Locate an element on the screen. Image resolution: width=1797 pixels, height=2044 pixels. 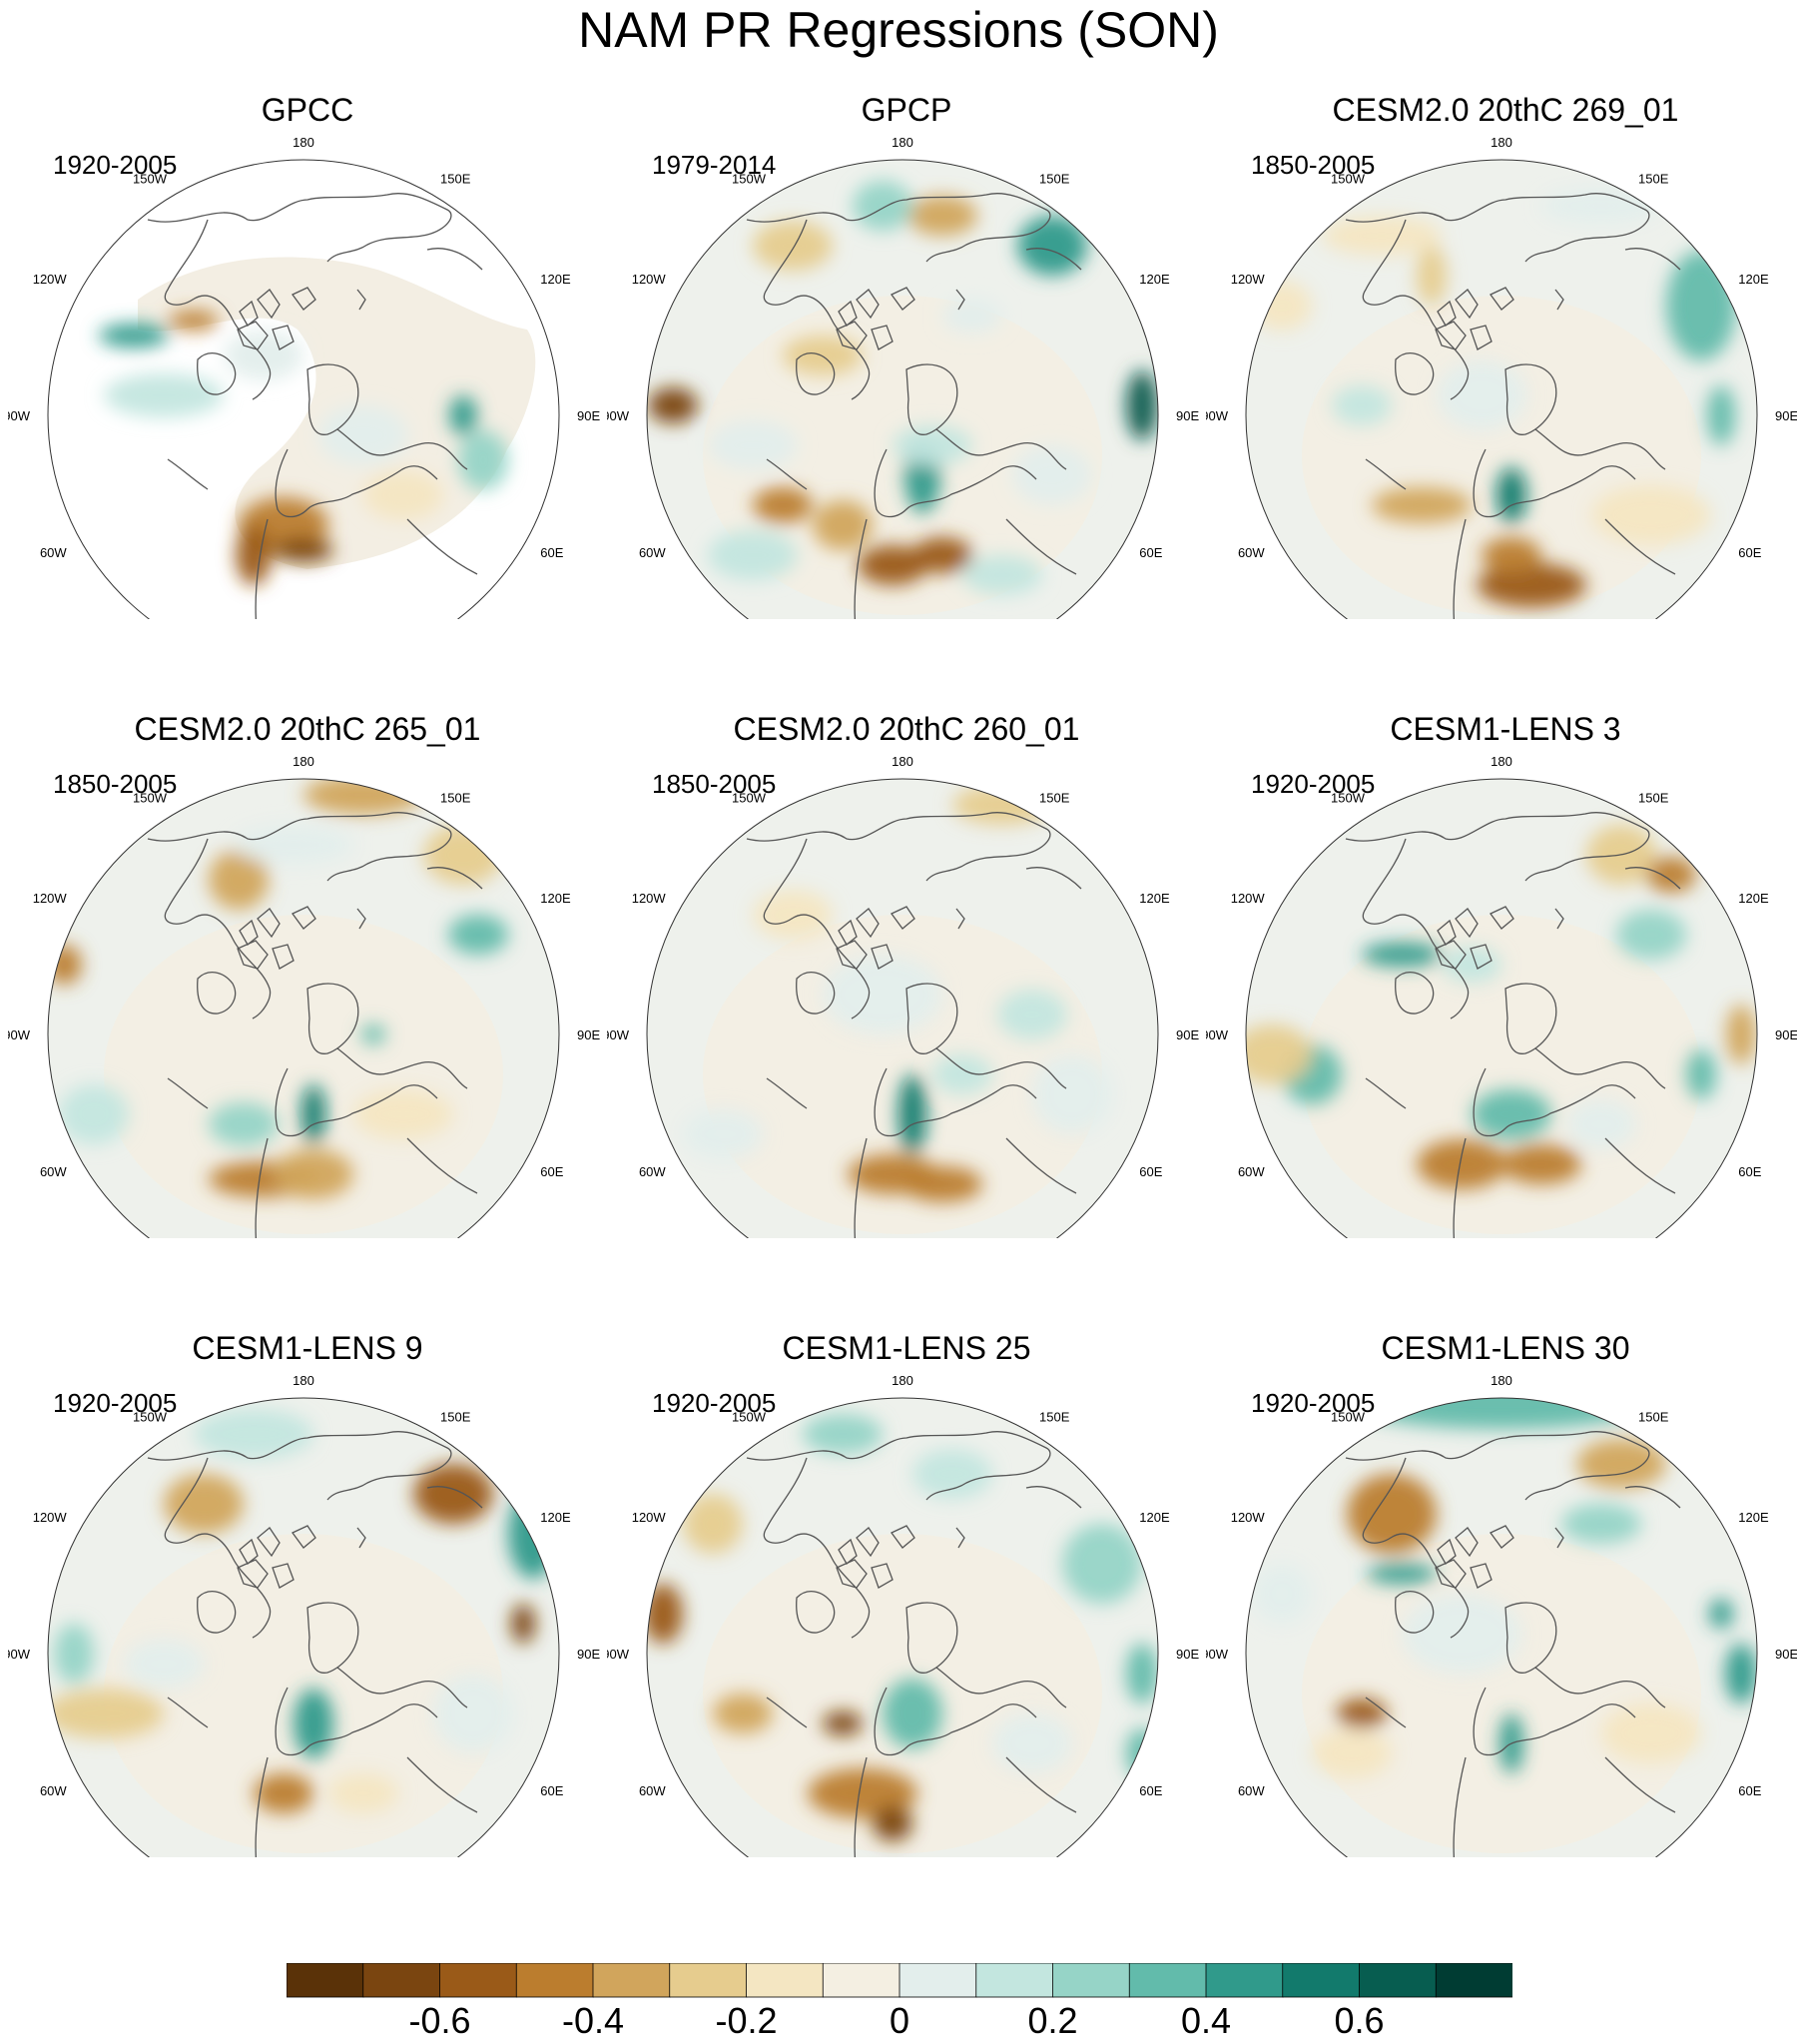
panel-title: CESM2.0 20thC 269_01 is located at coordinates (1505, 110).